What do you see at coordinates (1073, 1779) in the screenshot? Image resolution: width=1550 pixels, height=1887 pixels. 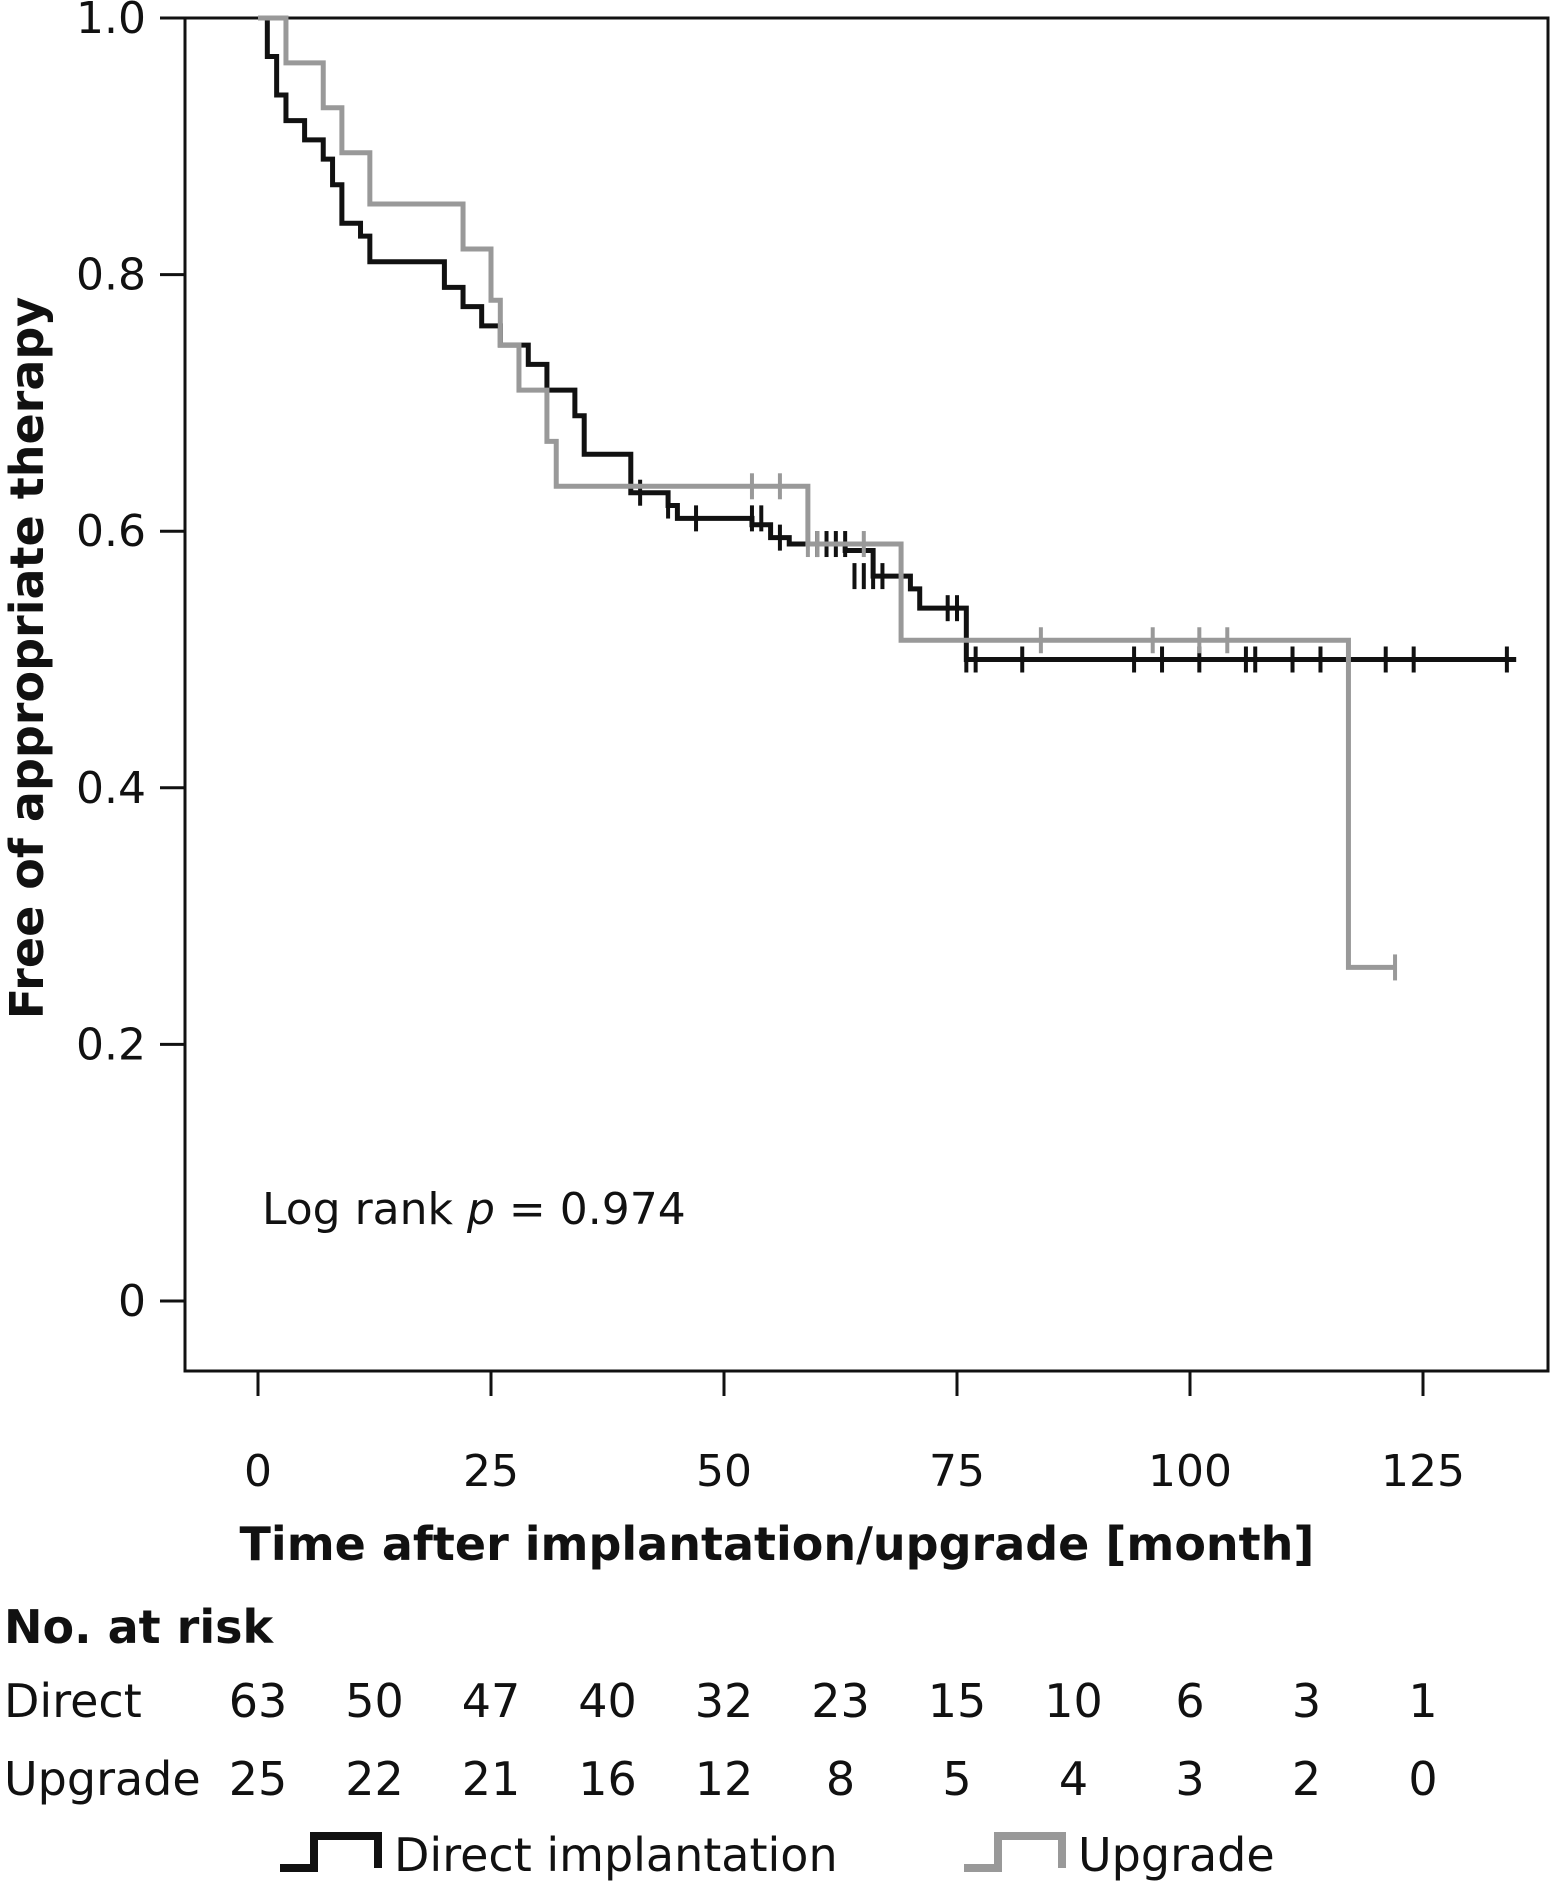 I see `risk-count: 4` at bounding box center [1073, 1779].